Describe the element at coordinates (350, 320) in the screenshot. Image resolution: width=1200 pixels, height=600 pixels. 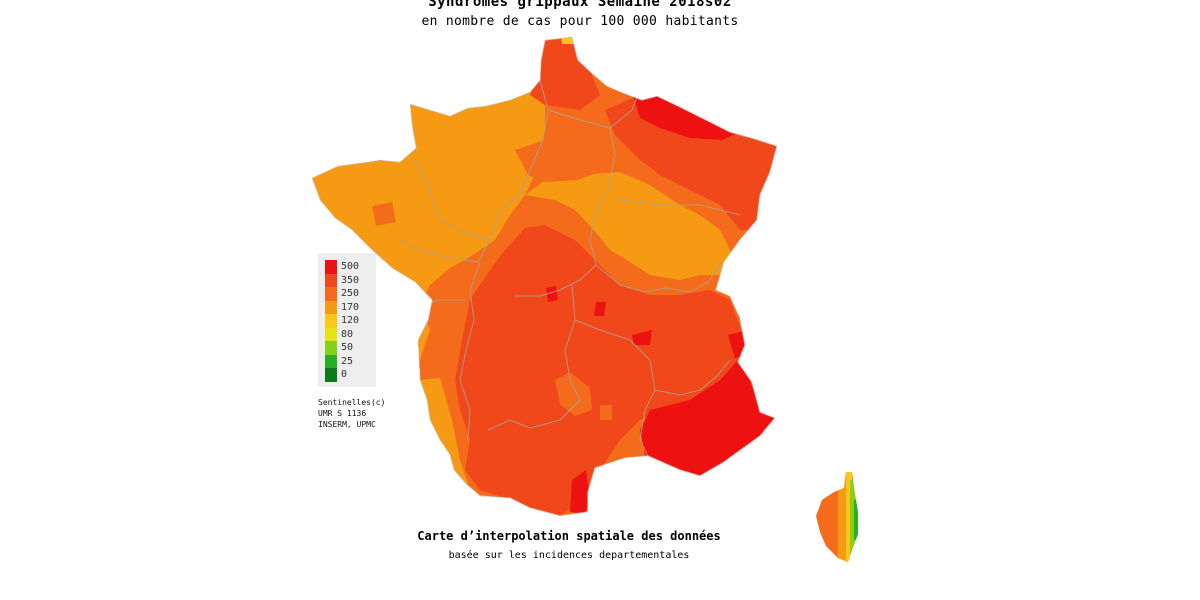
I see `legend-label: 120` at that location.